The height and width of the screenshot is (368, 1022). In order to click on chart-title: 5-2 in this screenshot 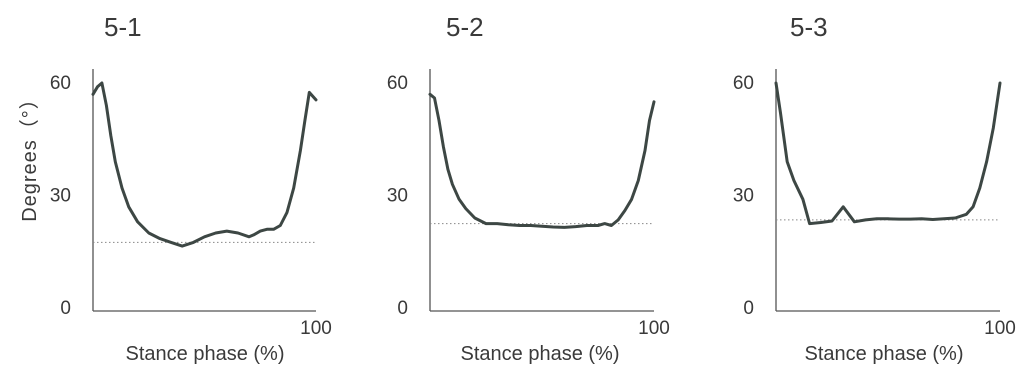, I will do `click(465, 27)`.